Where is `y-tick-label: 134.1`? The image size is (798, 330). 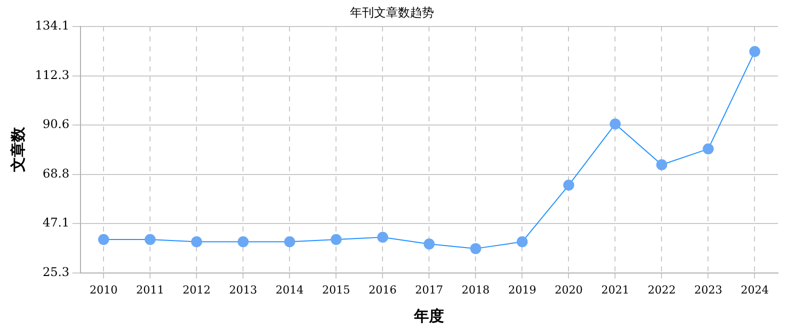
y-tick-label: 134.1 is located at coordinates (52, 25).